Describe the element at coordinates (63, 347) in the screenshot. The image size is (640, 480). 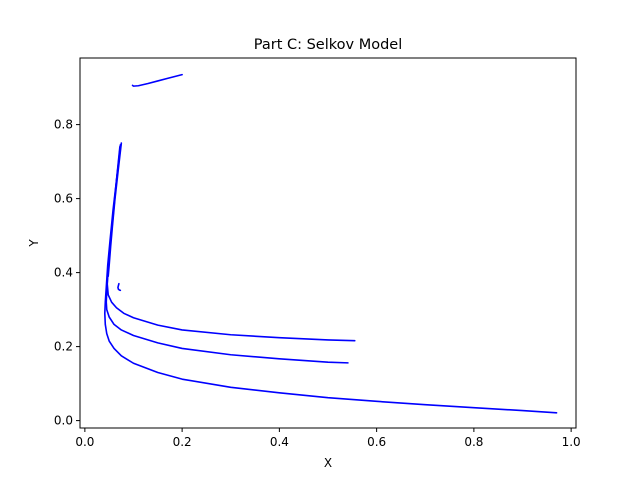
I see `y-tick-label: 0.2` at that location.